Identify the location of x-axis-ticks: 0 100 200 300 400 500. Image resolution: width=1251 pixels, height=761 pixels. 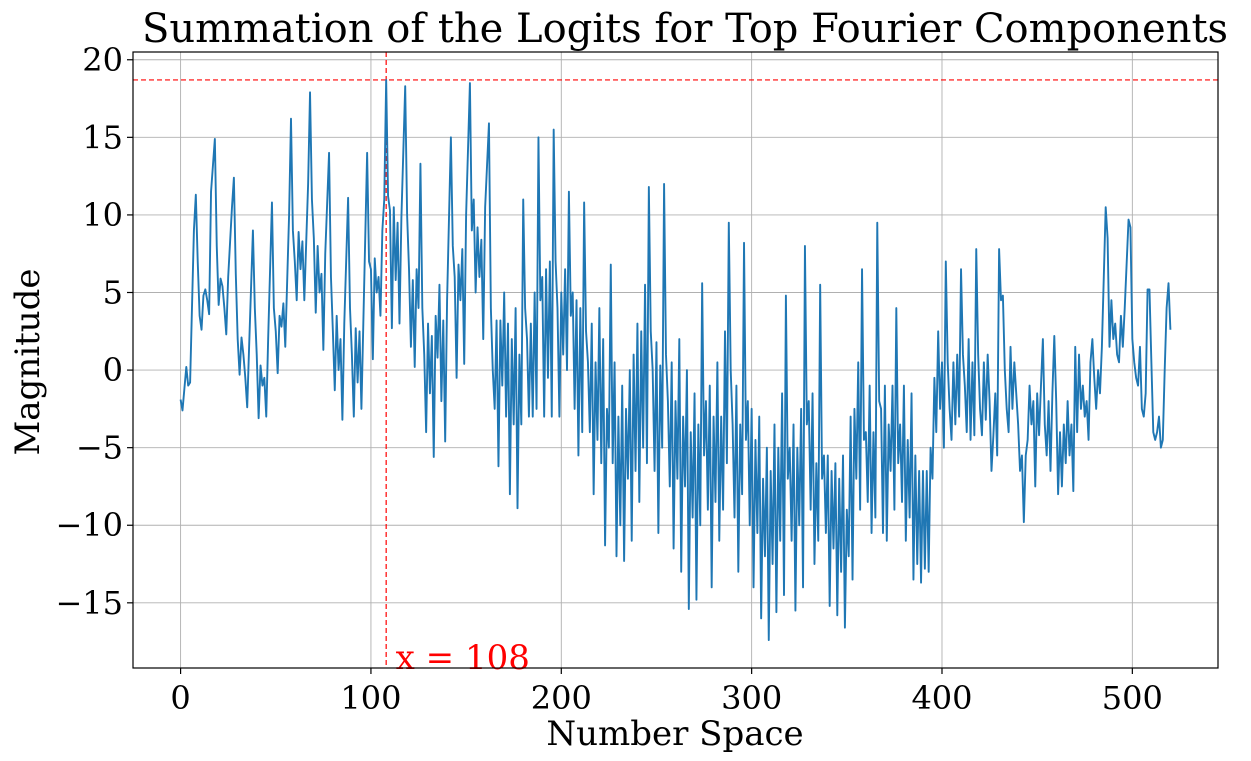
(666, 692).